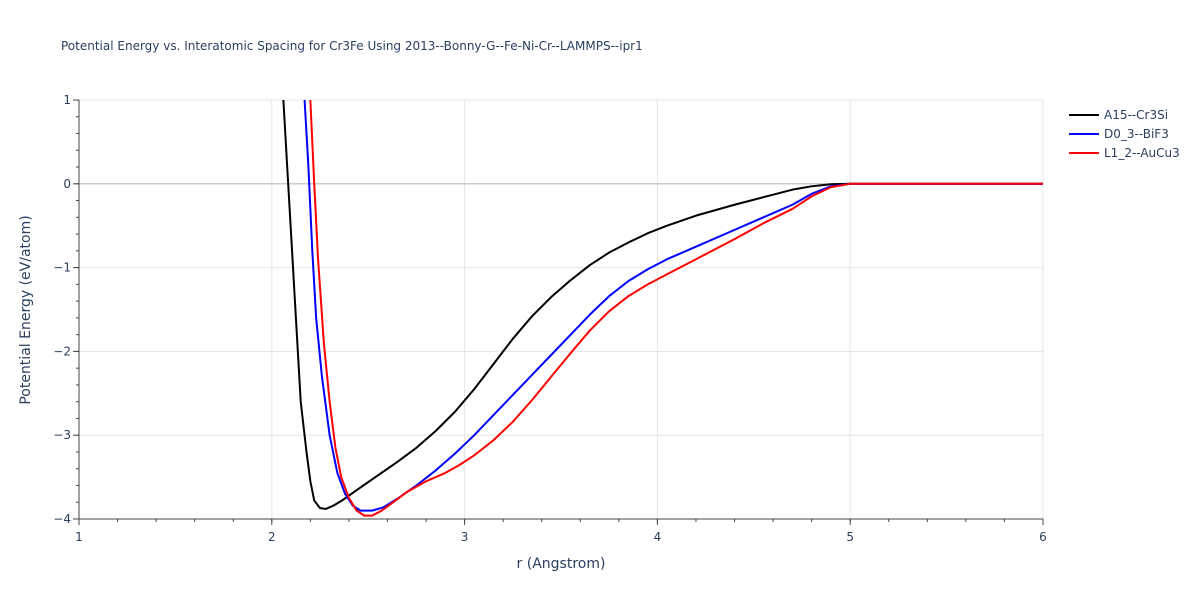 The height and width of the screenshot is (600, 1200). Describe the element at coordinates (1142, 153) in the screenshot. I see `legend-label: L1_2--AuCu3` at that location.